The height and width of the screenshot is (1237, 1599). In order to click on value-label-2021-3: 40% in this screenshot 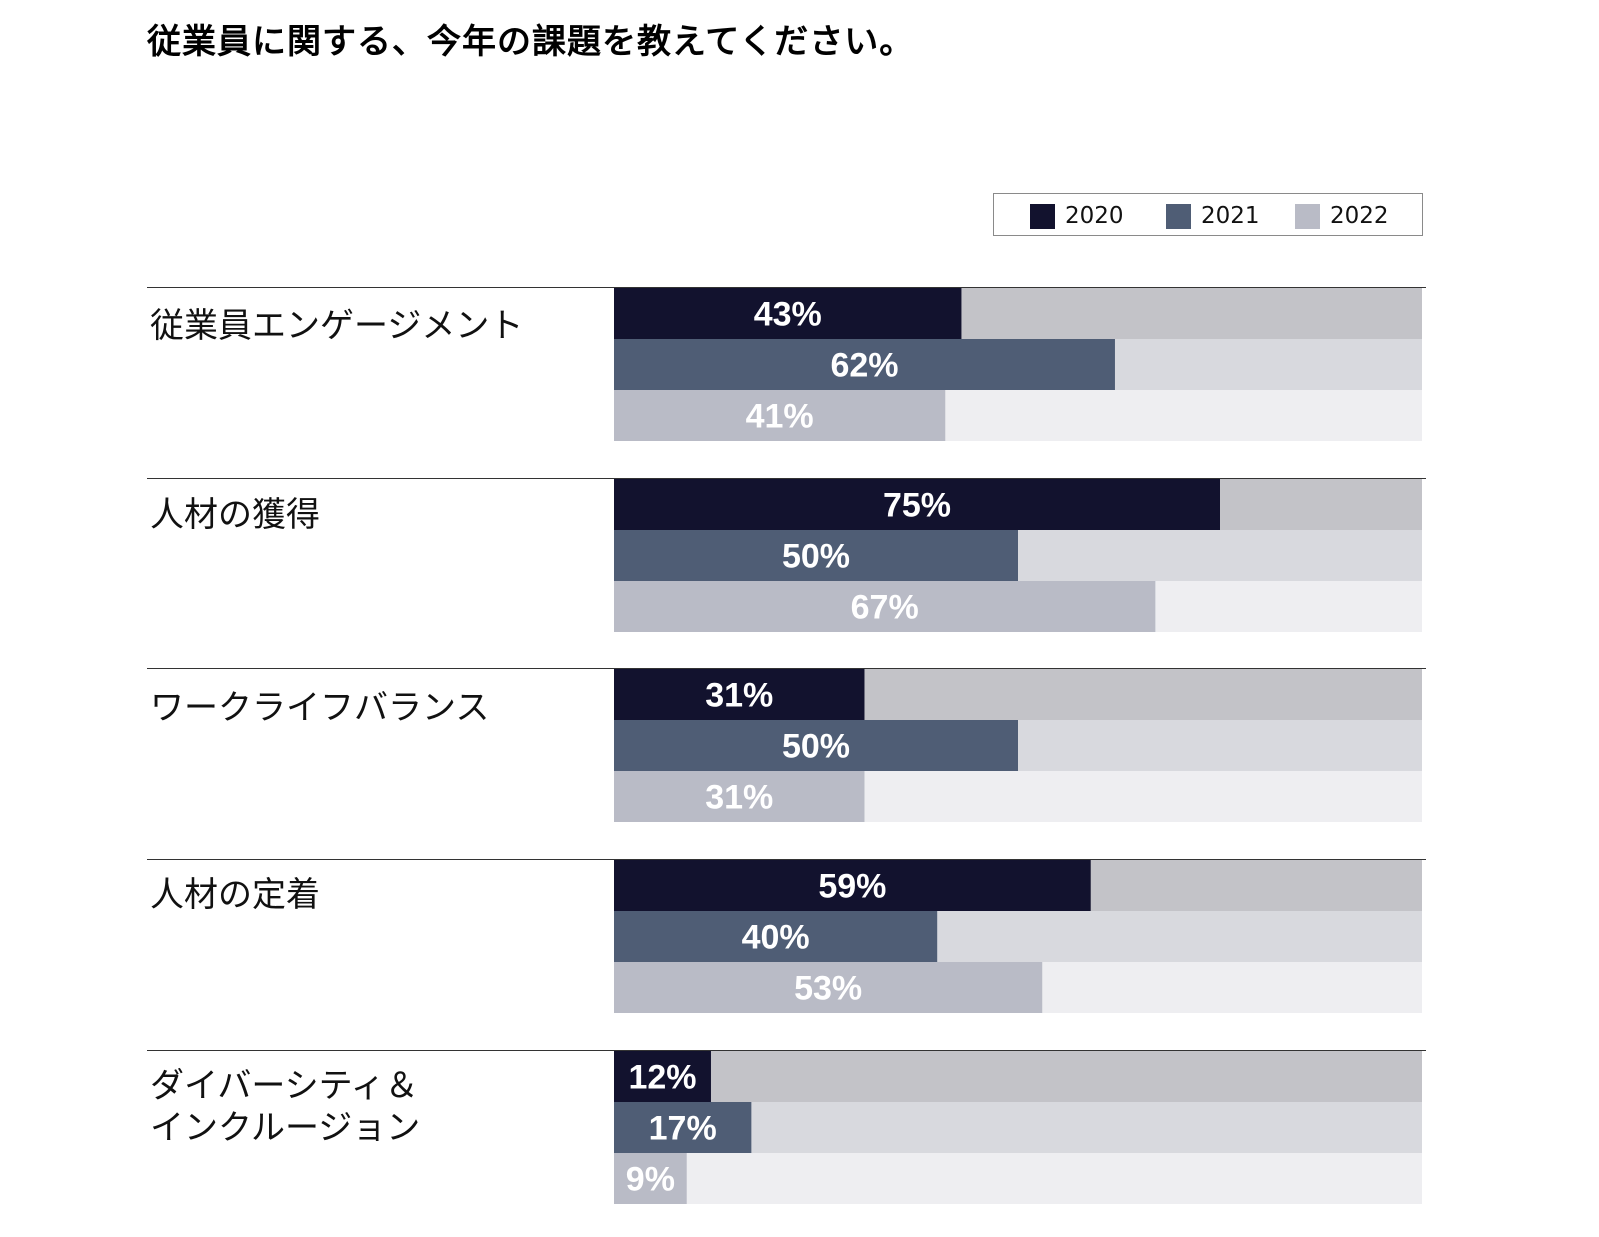, I will do `click(776, 938)`.